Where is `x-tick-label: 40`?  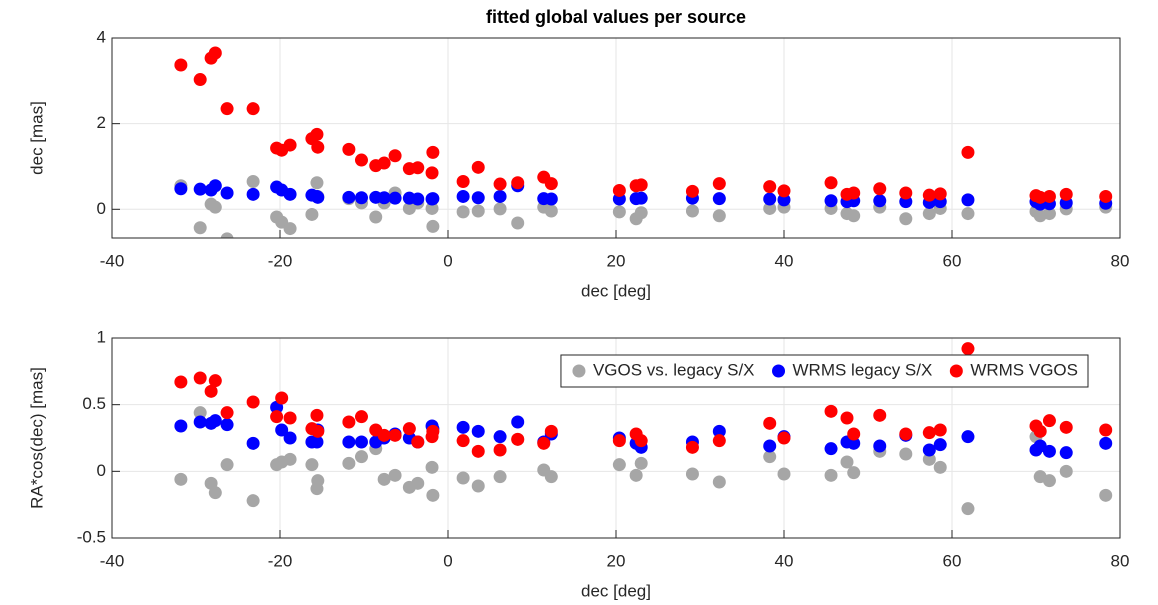
x-tick-label: 40 is located at coordinates (784, 560).